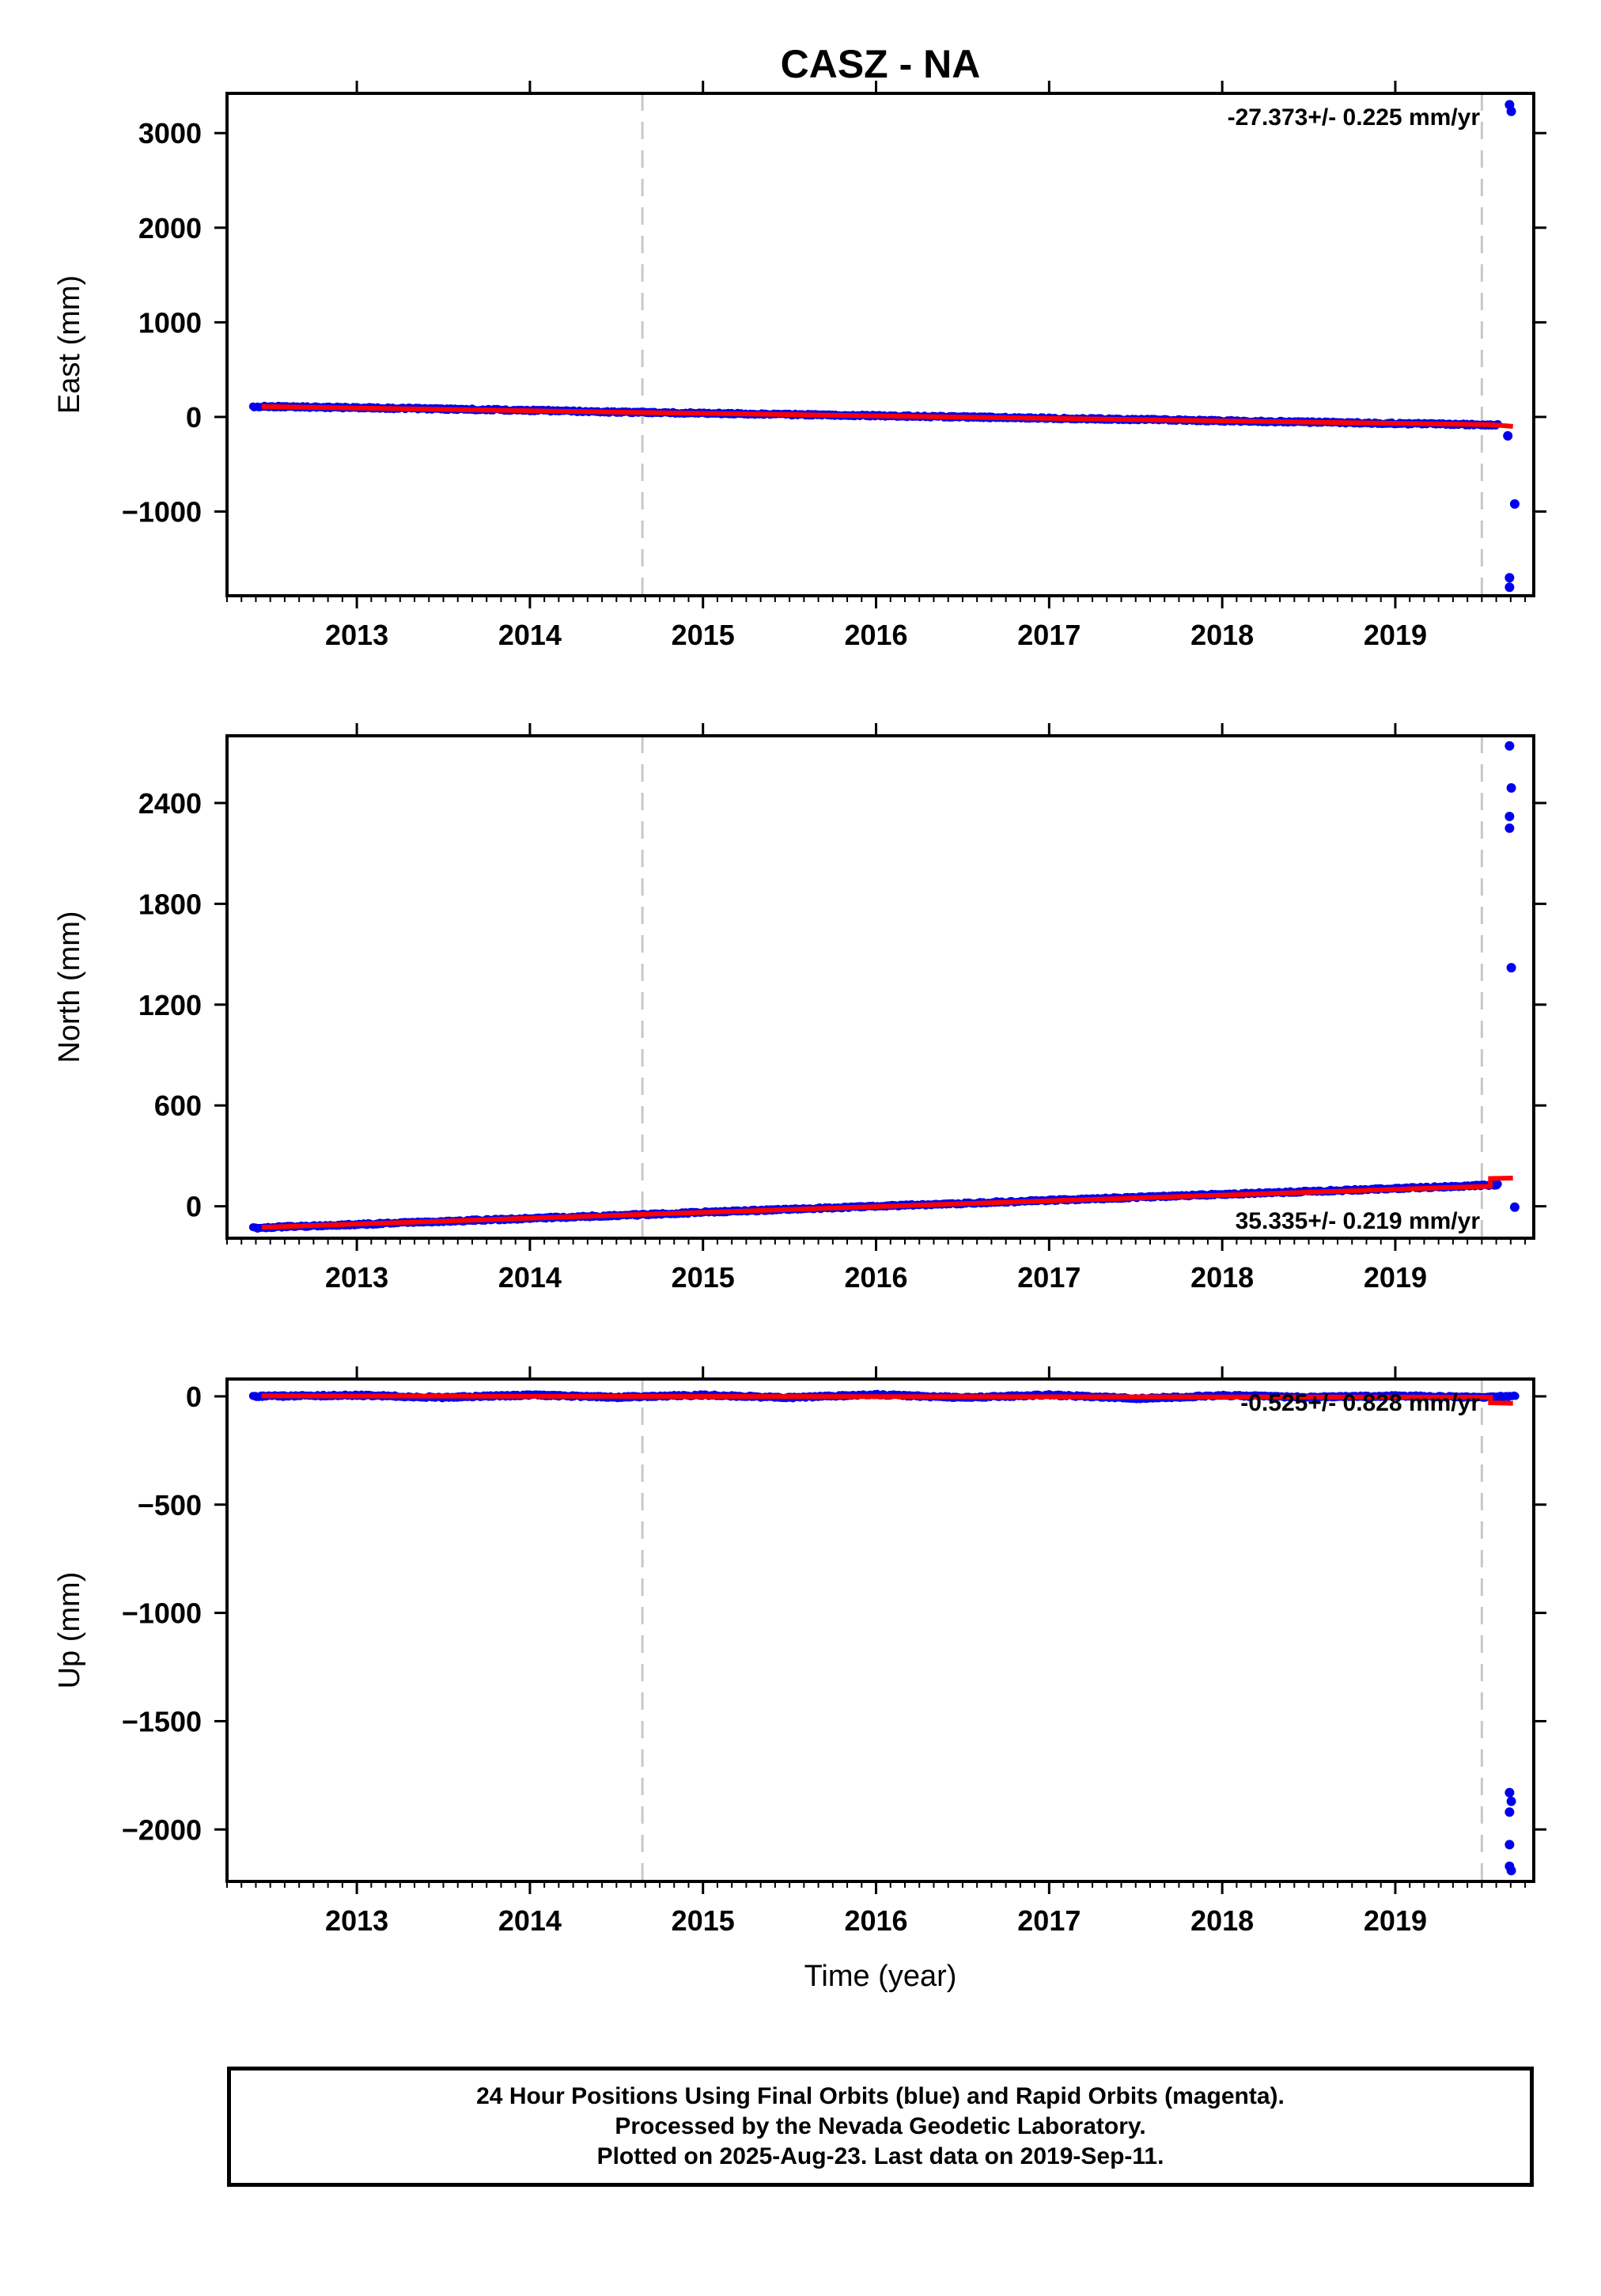  I want to click on east-x-tick-label: 2013, so click(357, 635).